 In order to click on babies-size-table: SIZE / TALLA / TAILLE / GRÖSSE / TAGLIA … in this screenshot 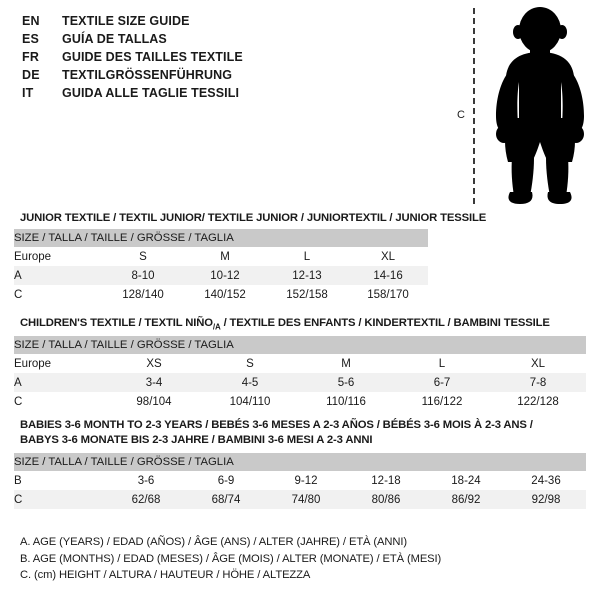, I will do `click(300, 481)`.